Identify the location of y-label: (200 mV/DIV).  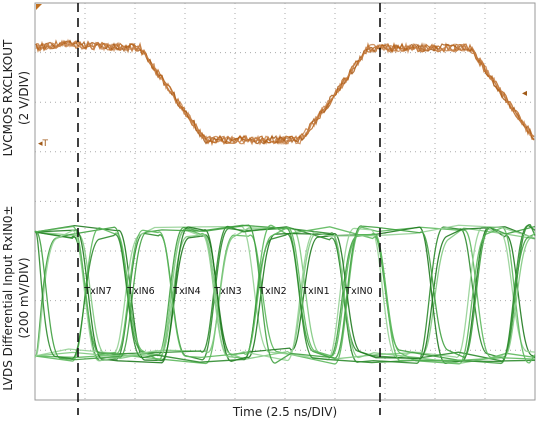
(24, 297).